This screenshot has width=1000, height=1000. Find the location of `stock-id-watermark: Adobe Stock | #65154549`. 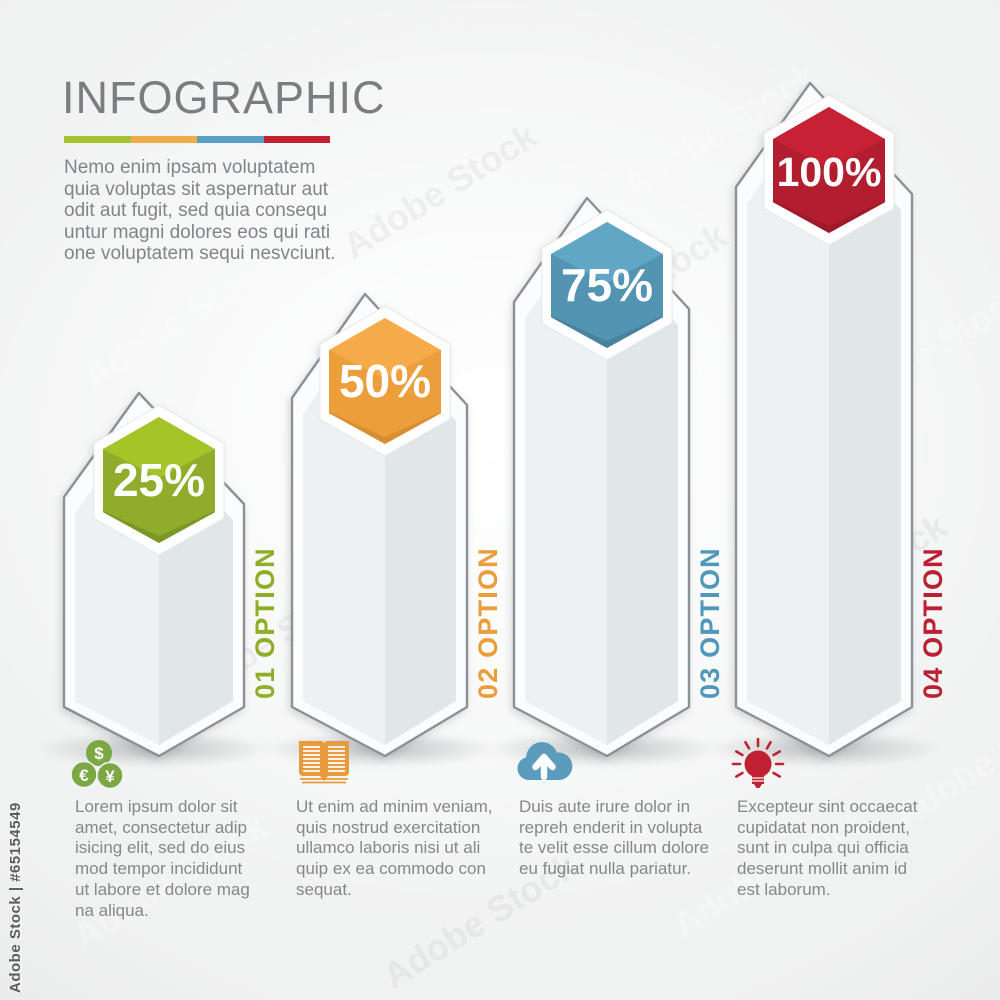

stock-id-watermark: Adobe Stock | #65154549 is located at coordinates (15, 897).